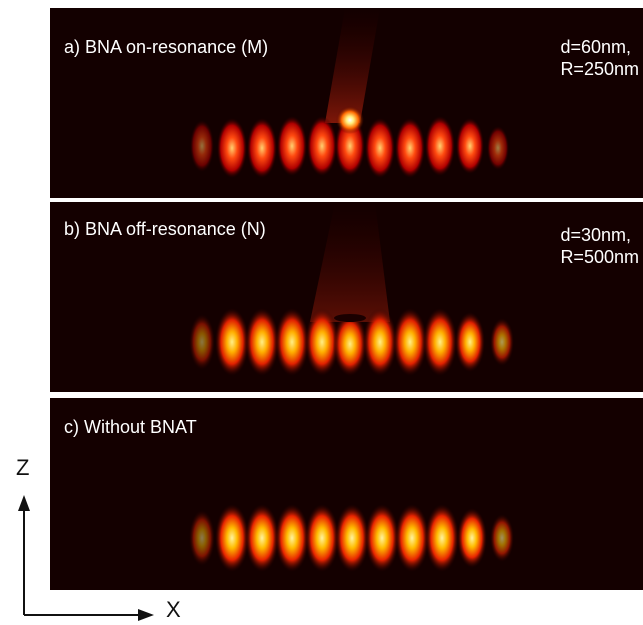 The width and height of the screenshot is (643, 625). Describe the element at coordinates (23, 467) in the screenshot. I see `z-axis-label: Z` at that location.